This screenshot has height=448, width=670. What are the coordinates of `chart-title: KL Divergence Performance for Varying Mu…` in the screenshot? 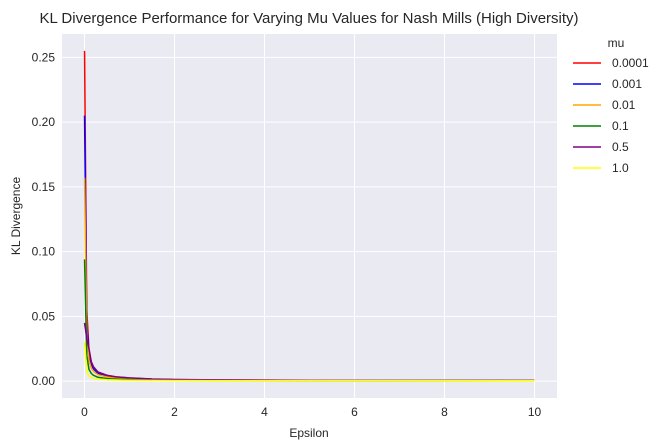 It's located at (308, 18).